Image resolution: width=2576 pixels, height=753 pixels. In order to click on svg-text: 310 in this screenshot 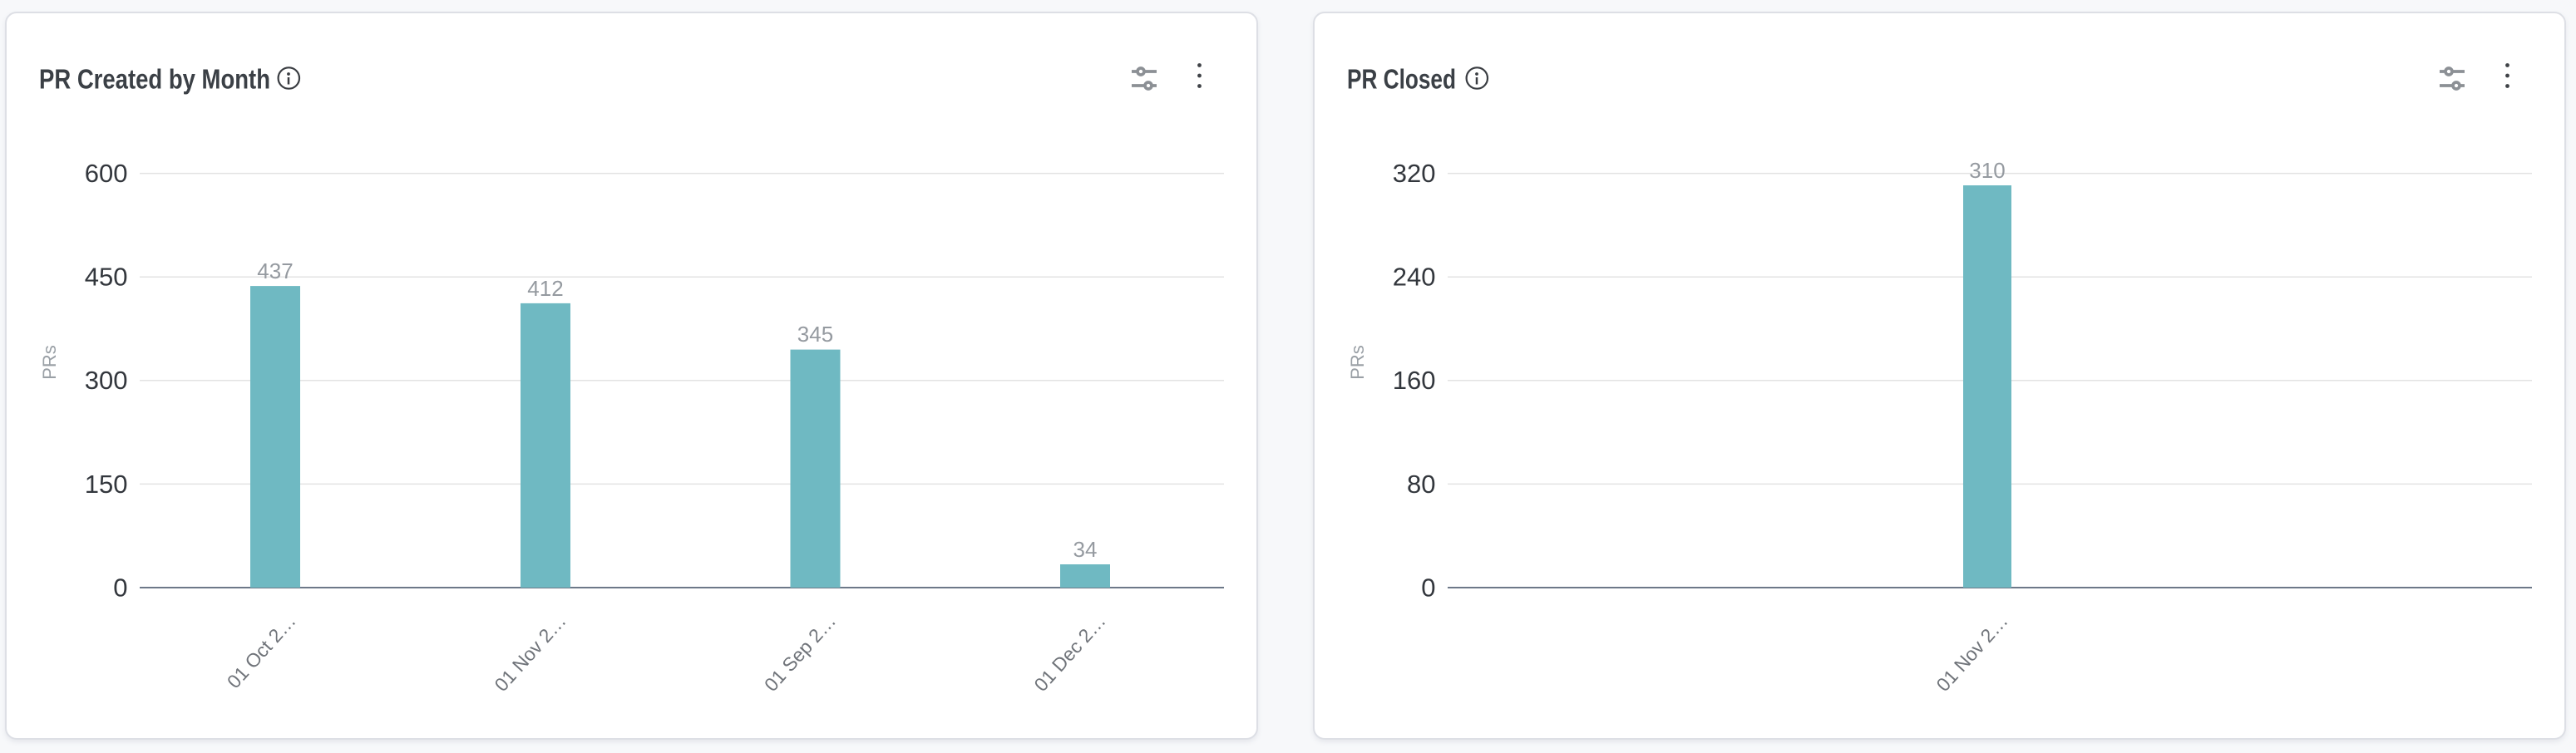, I will do `click(1987, 170)`.